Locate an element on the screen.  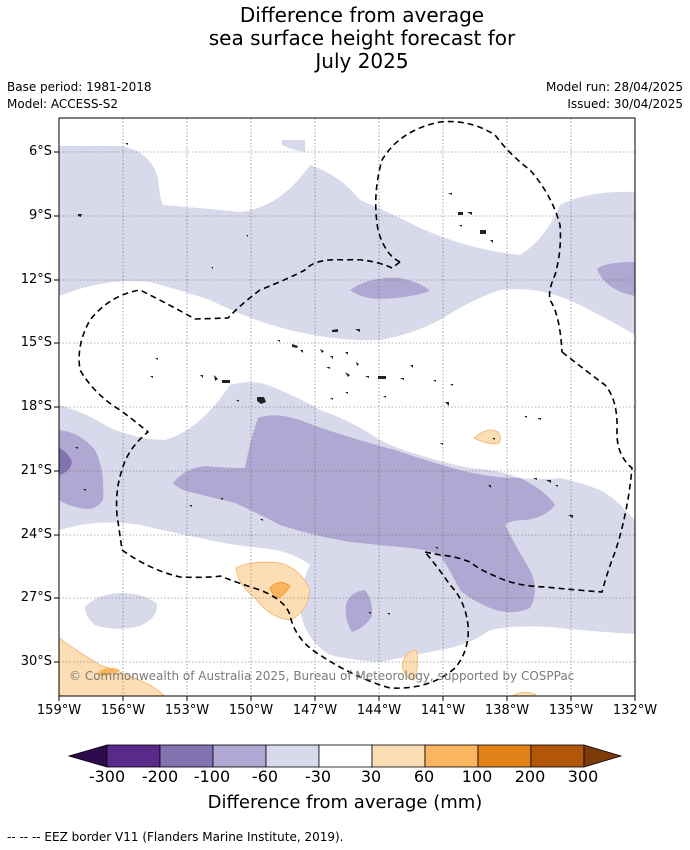
title-line-3: July 2025 is located at coordinates (362, 61).